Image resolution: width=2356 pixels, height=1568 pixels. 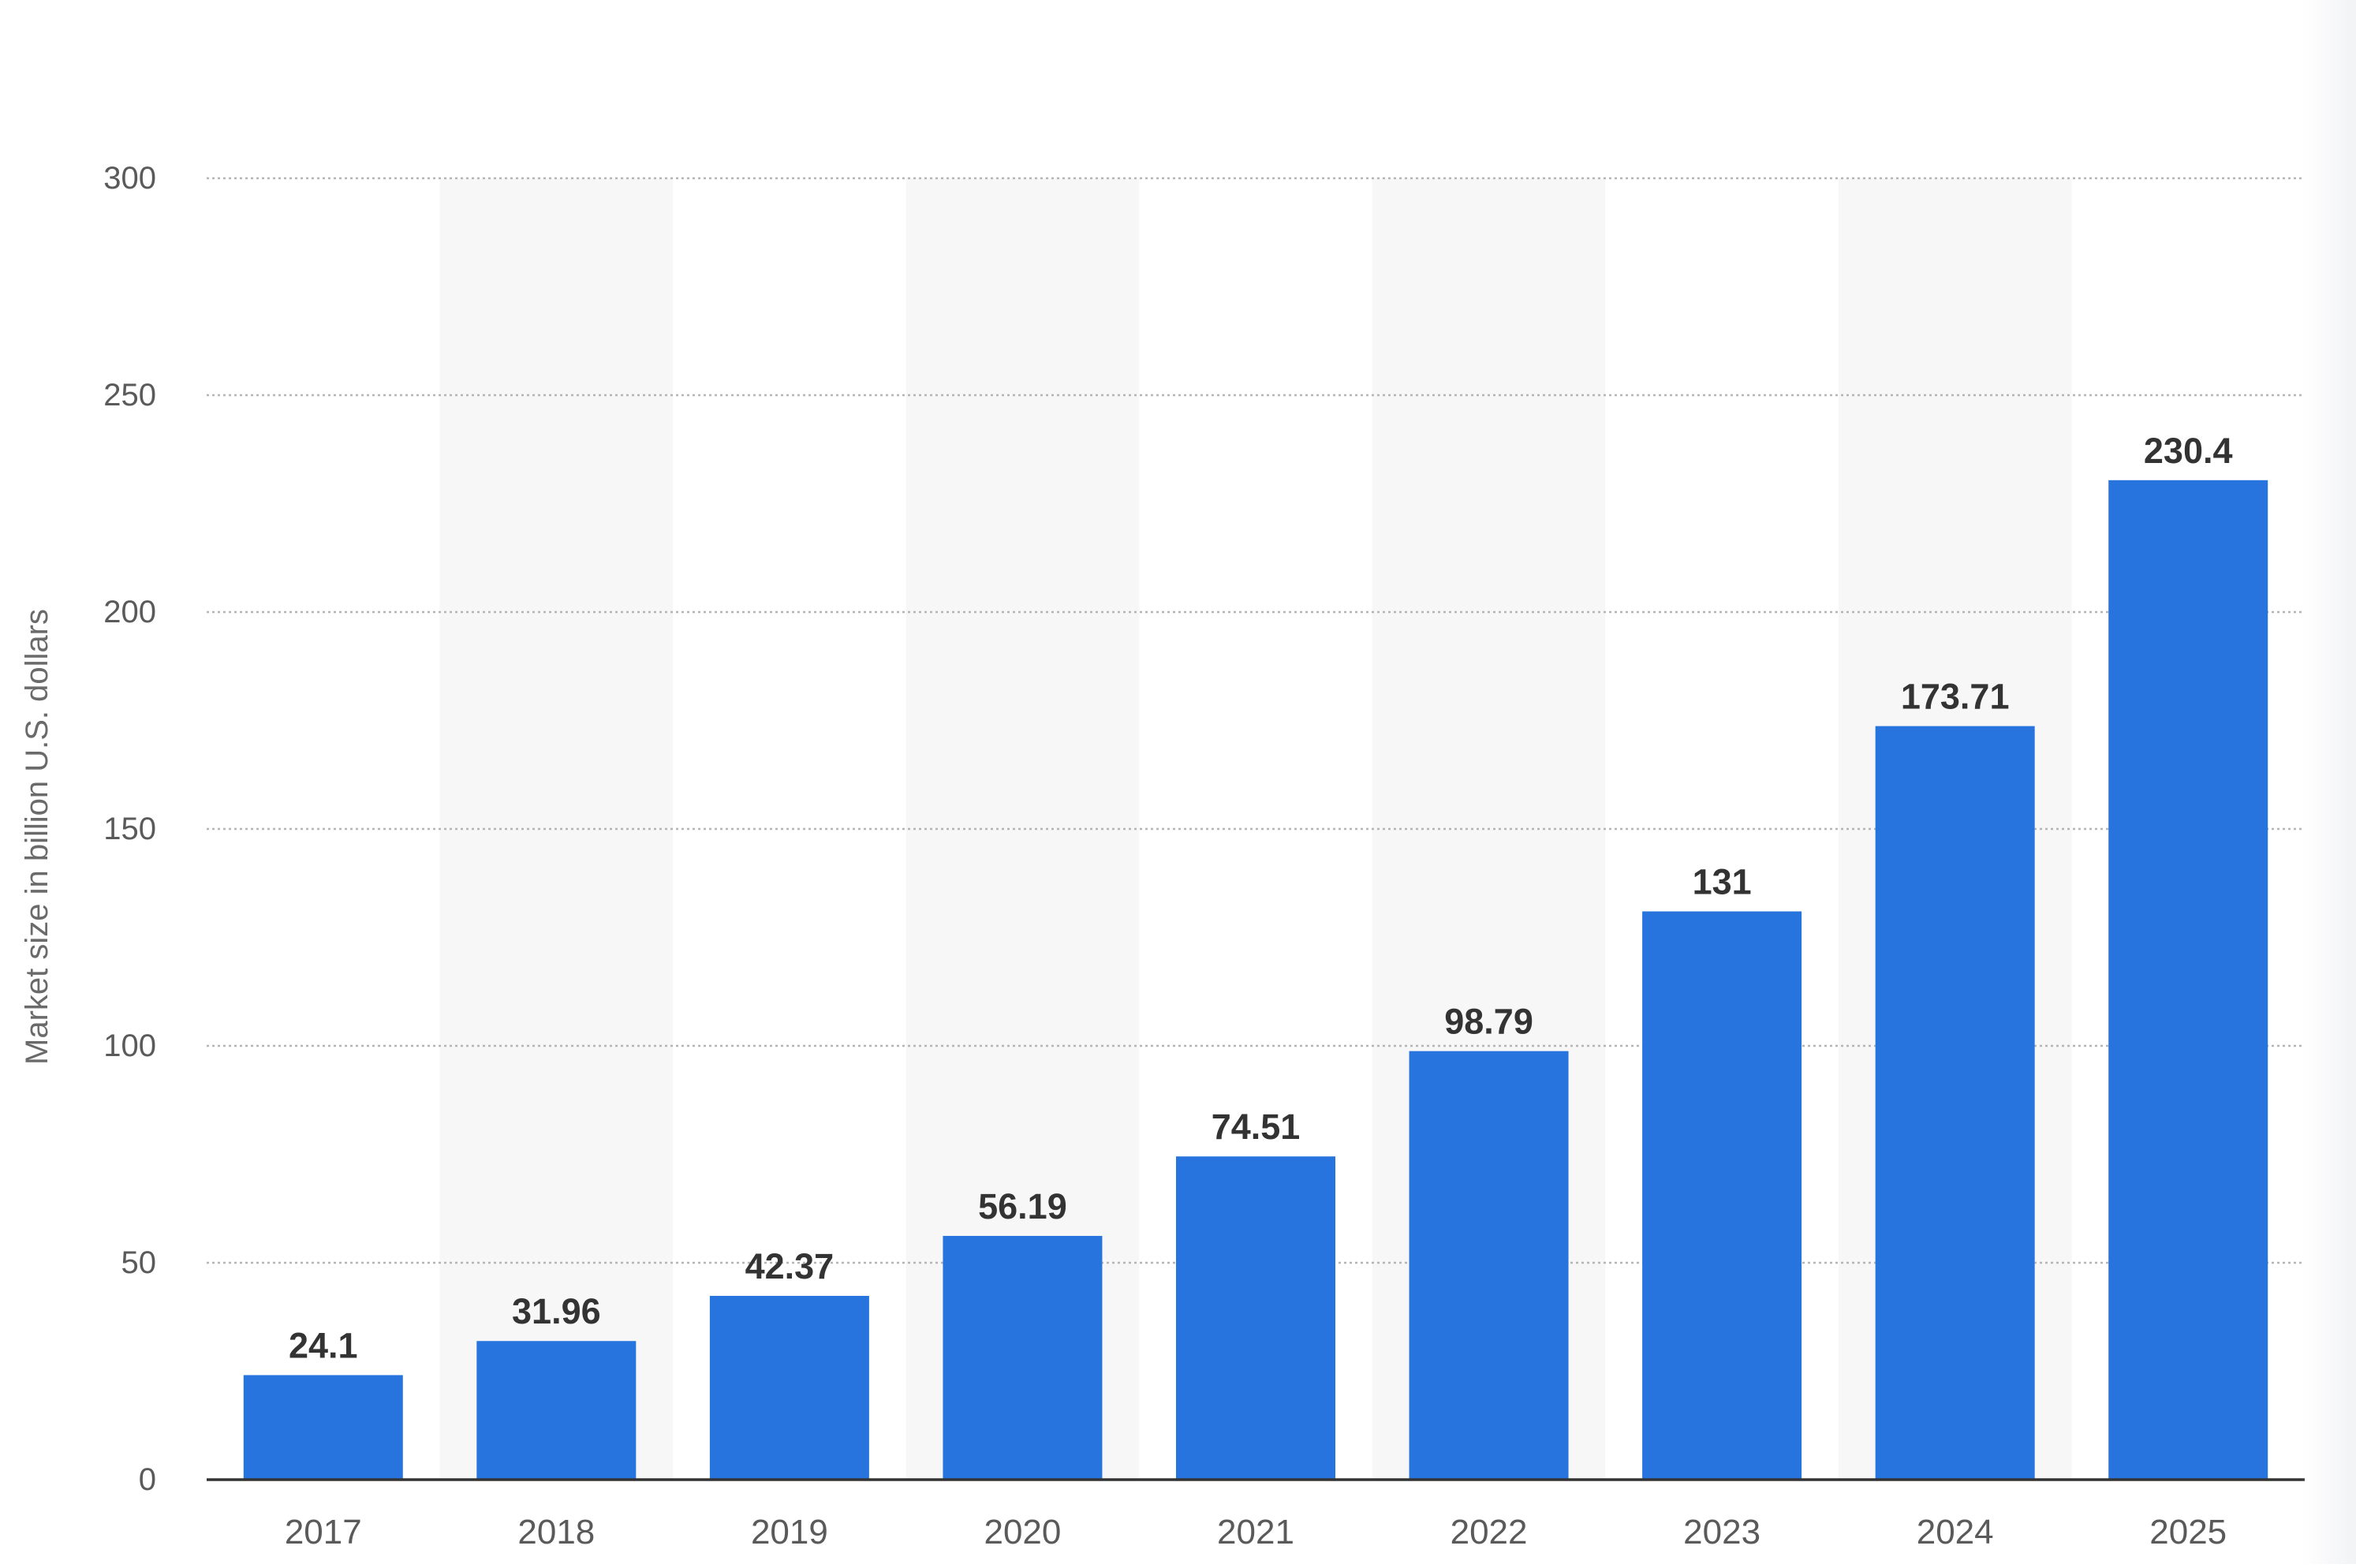 What do you see at coordinates (1023, 1357) in the screenshot?
I see `bar-2020` at bounding box center [1023, 1357].